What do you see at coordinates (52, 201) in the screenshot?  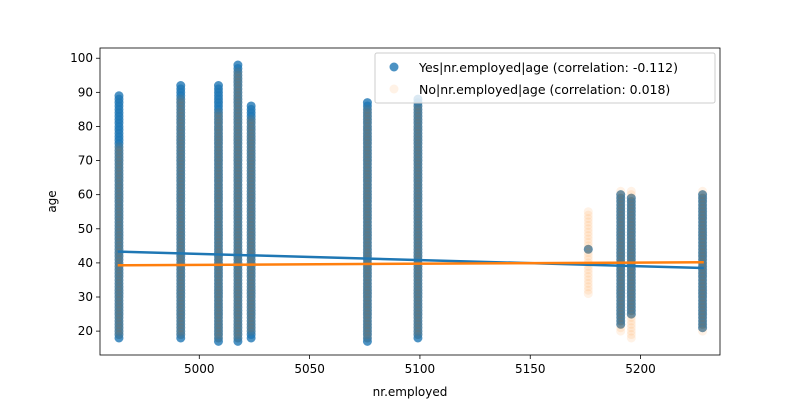 I see `y-axis-label: age` at bounding box center [52, 201].